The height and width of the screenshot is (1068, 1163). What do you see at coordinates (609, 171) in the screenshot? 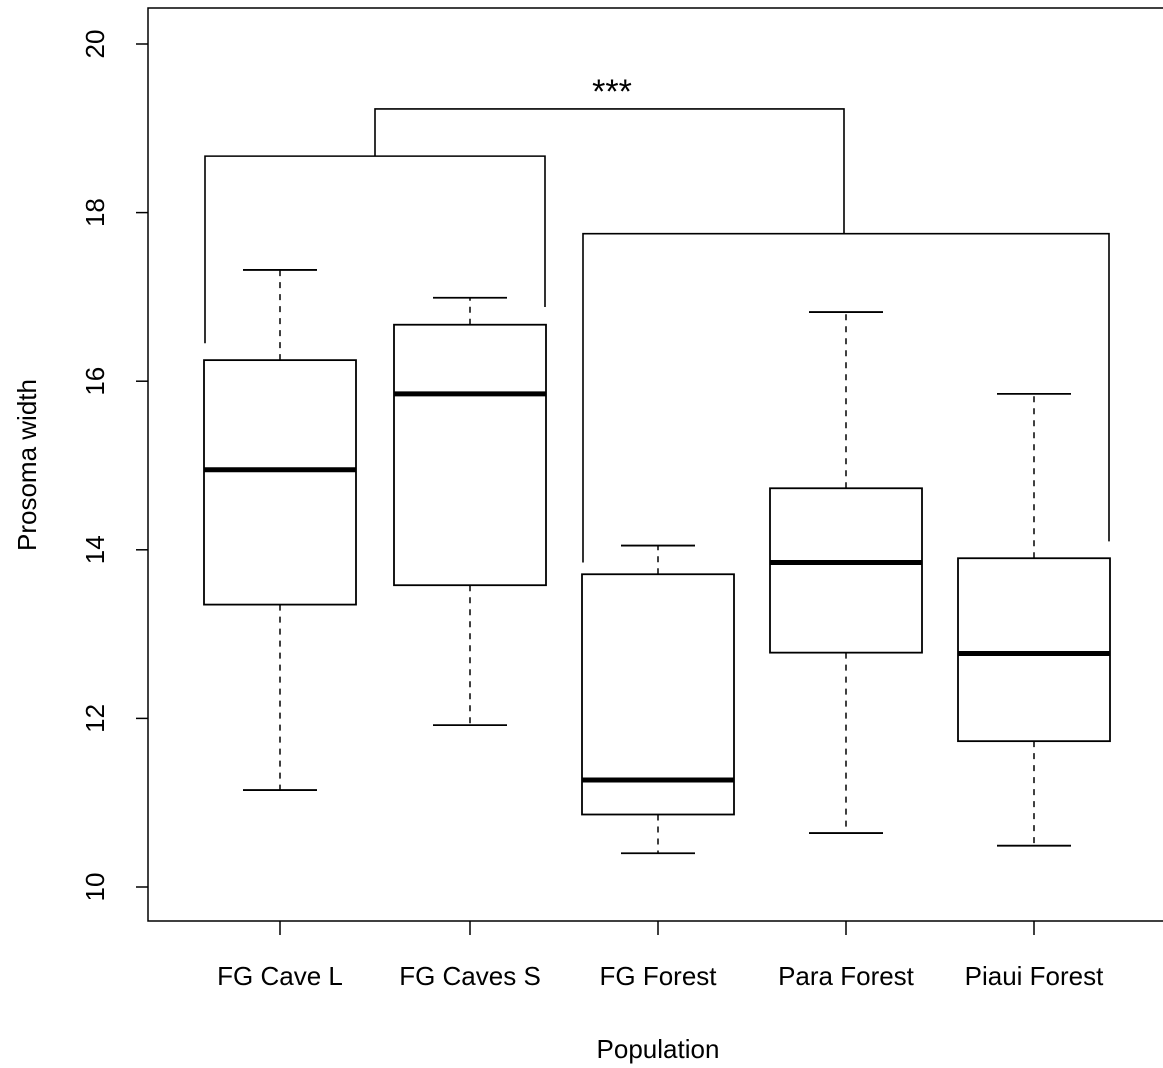
I see `top-bracket-line` at bounding box center [609, 171].